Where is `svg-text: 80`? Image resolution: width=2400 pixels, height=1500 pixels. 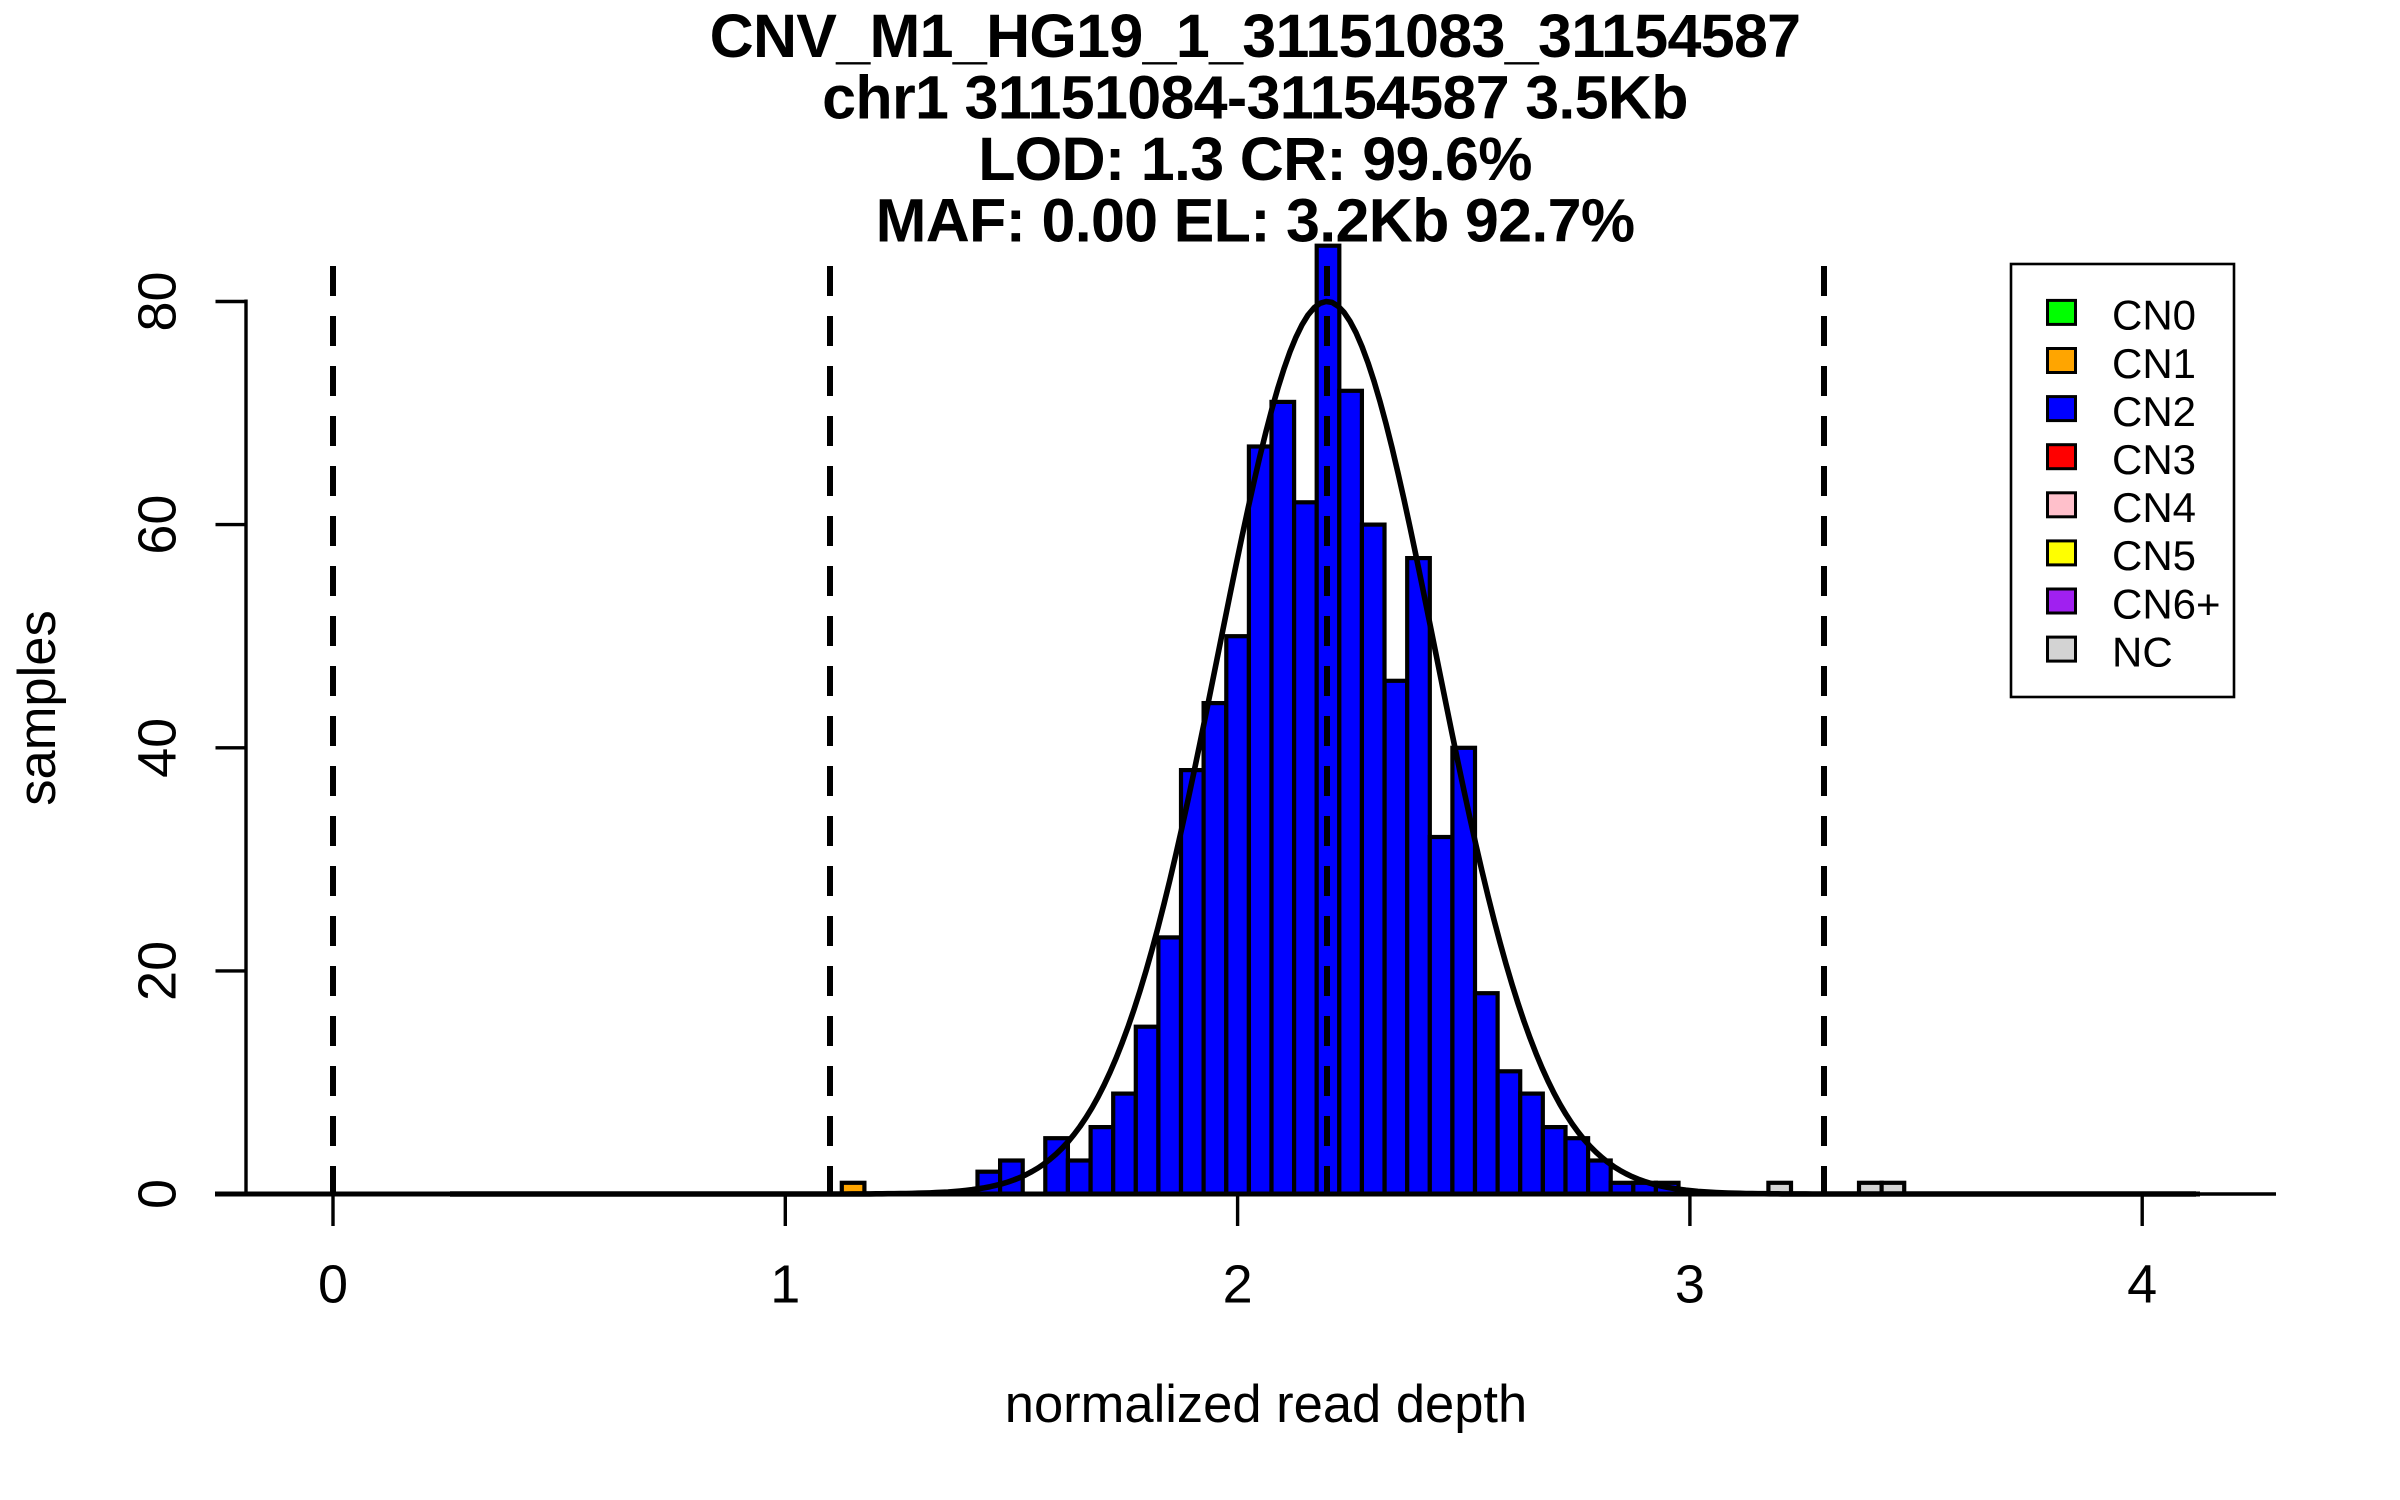
svg-text: 80 is located at coordinates (158, 301).